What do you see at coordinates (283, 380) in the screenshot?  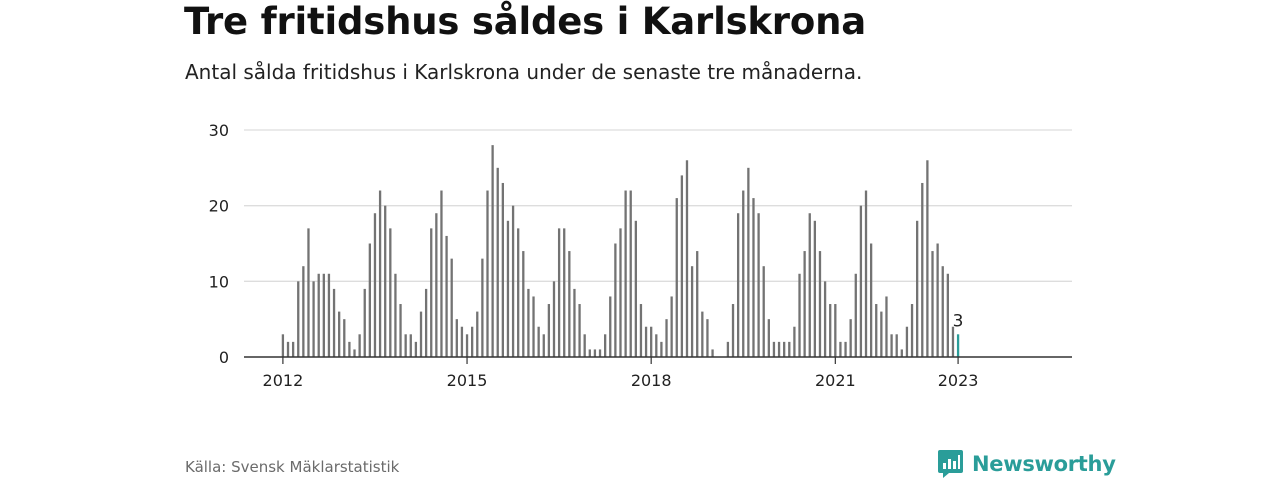 I see `x-tick-label-2012: 2012` at bounding box center [283, 380].